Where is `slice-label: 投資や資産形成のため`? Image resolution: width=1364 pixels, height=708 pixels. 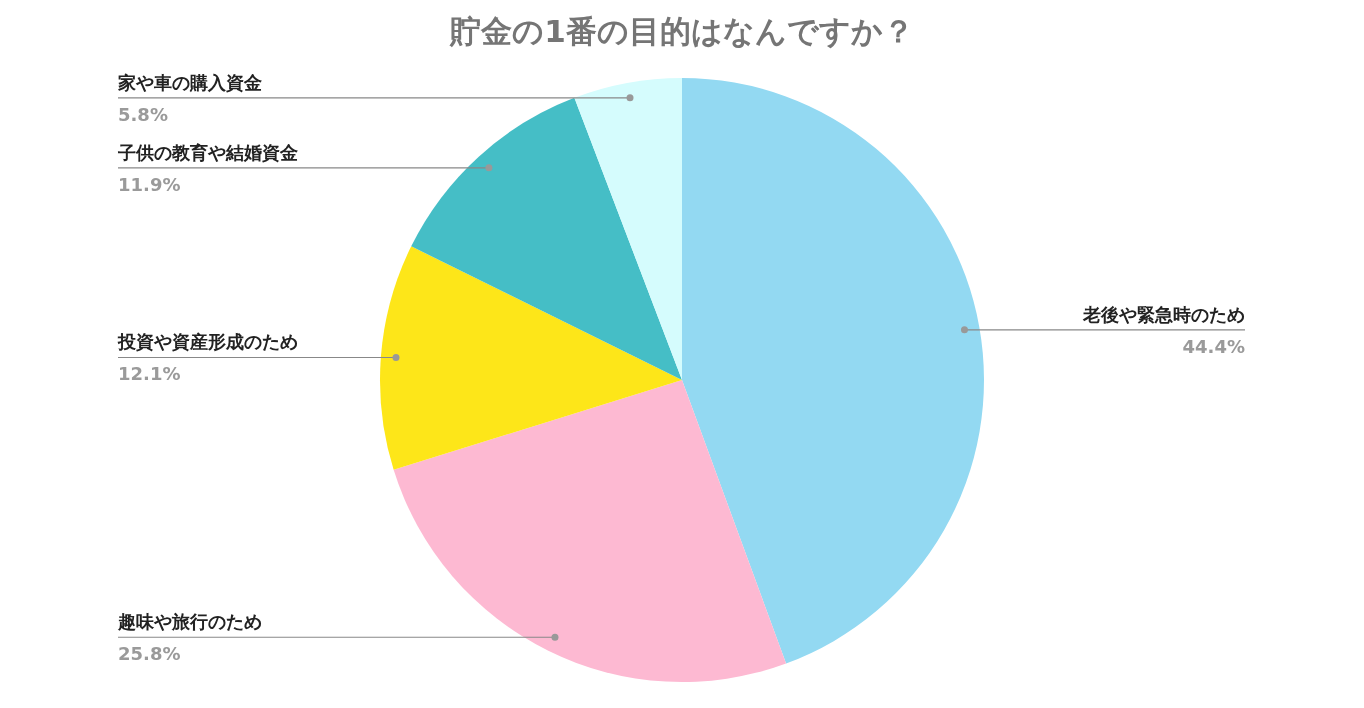 slice-label: 投資や資産形成のため is located at coordinates (207, 342).